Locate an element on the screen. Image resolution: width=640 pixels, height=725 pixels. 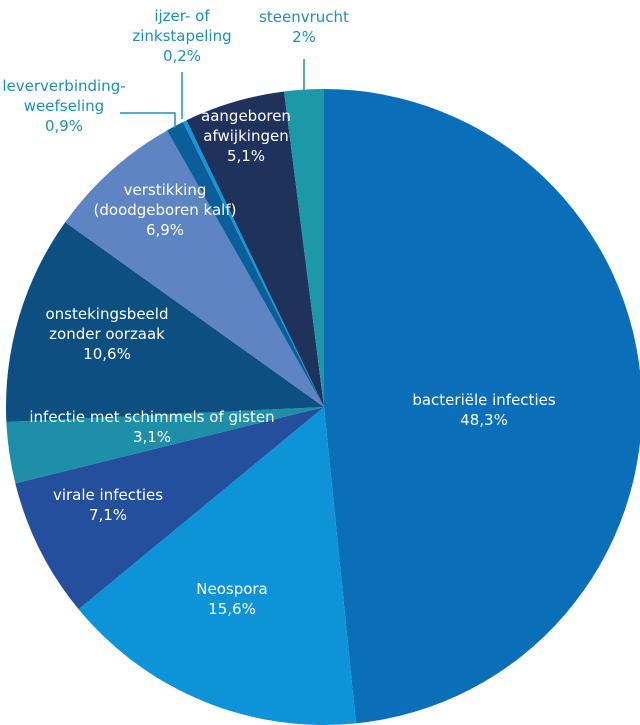
slice-onstekingsbeeld-zonder-oorzaak is located at coordinates (165, 322).